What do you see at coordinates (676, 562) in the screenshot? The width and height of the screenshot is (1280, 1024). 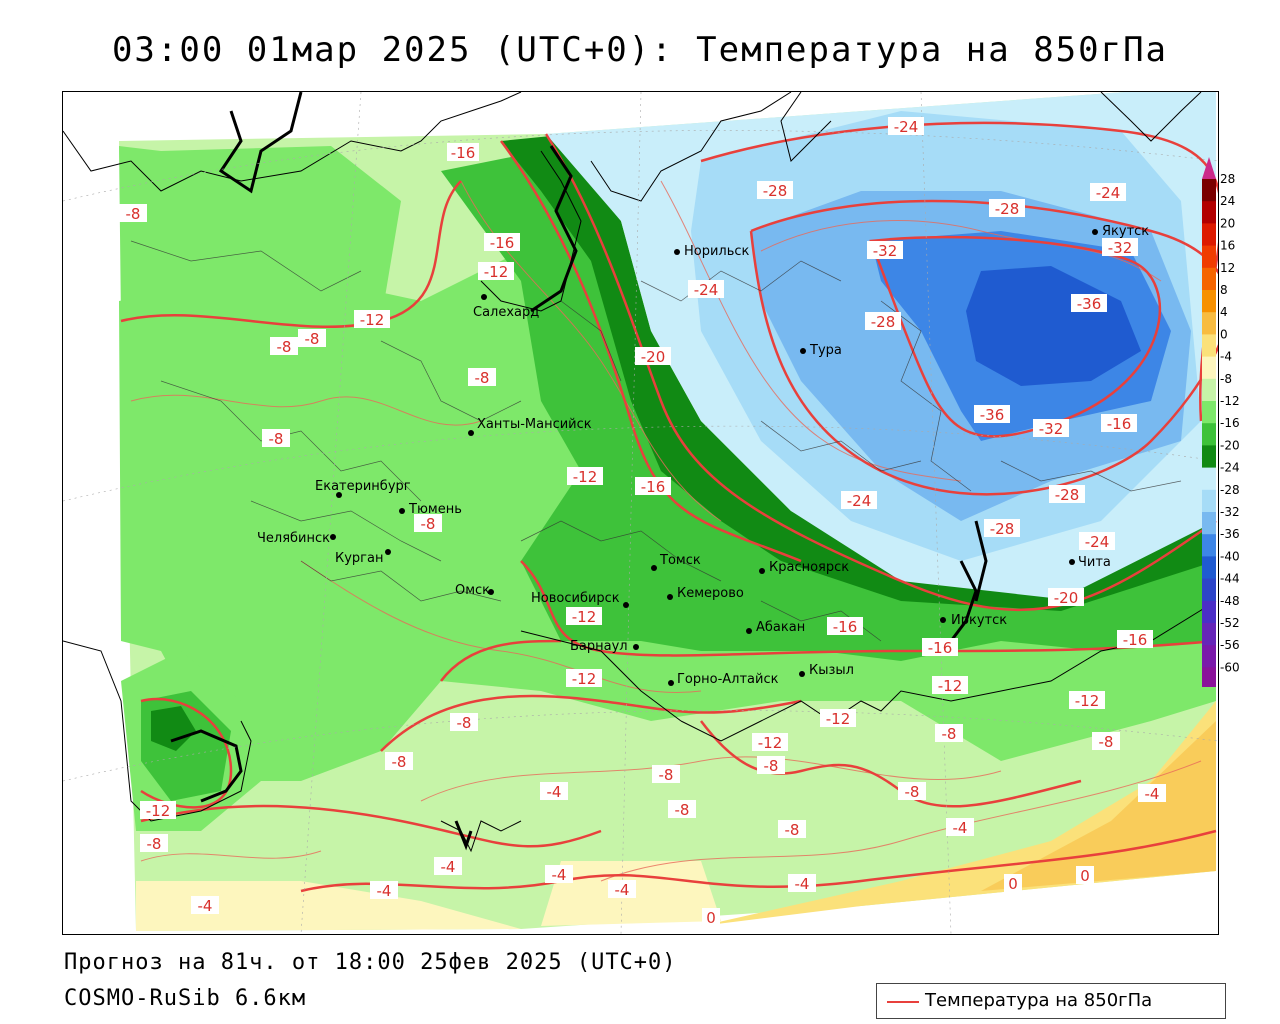 I see `city-tomsk: Томск` at bounding box center [676, 562].